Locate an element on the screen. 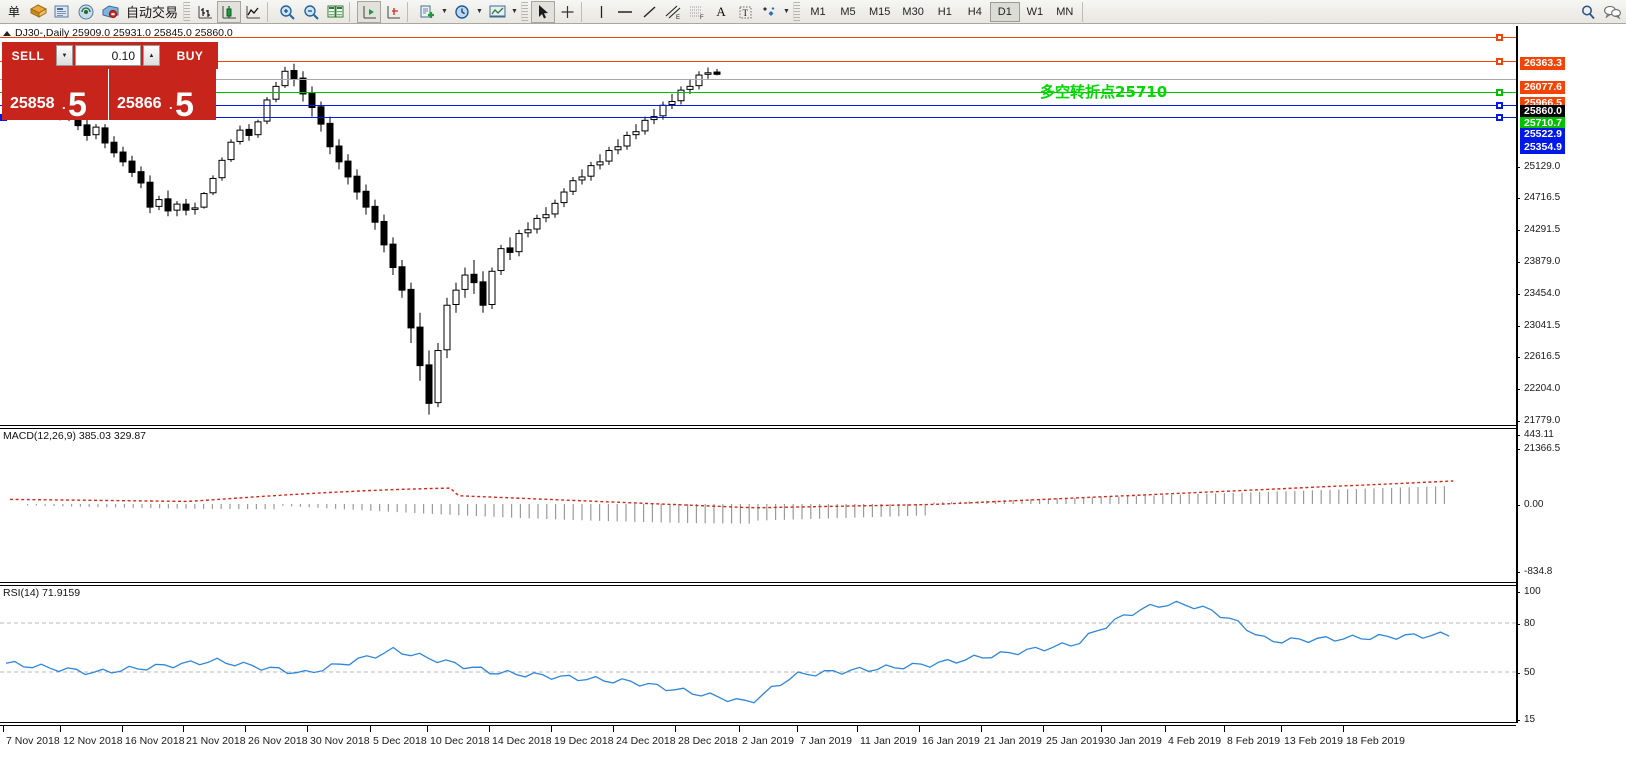 Image resolution: width=1626 pixels, height=774 pixels. one-click-trading-panel: SELL ▼ 0.10 ▲ BUY 25858 . 5 25866 . 5 is located at coordinates (110, 83).